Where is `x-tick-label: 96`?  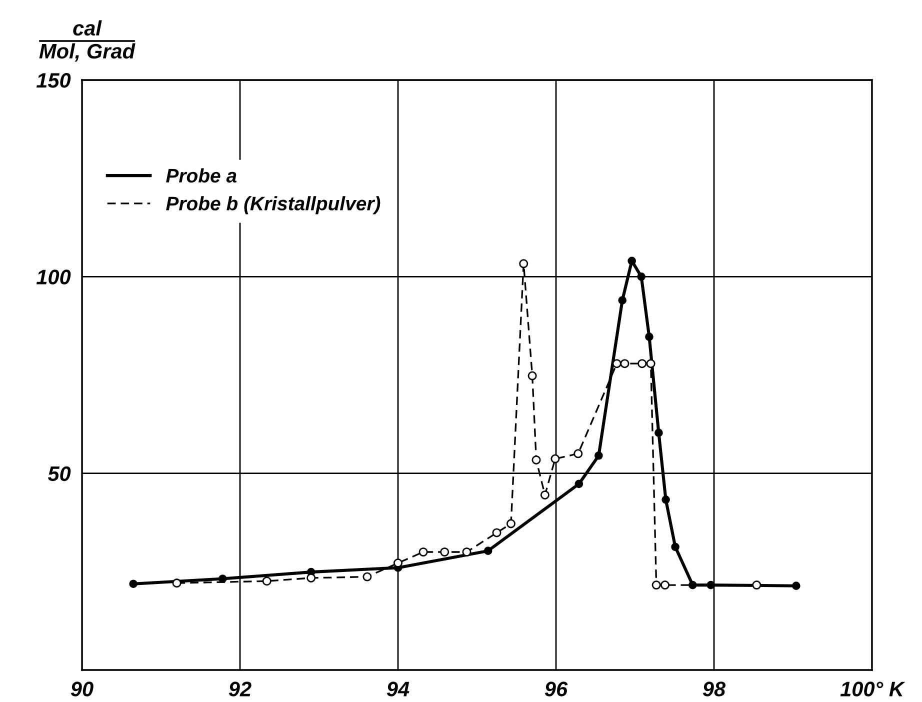 x-tick-label: 96 is located at coordinates (556, 689).